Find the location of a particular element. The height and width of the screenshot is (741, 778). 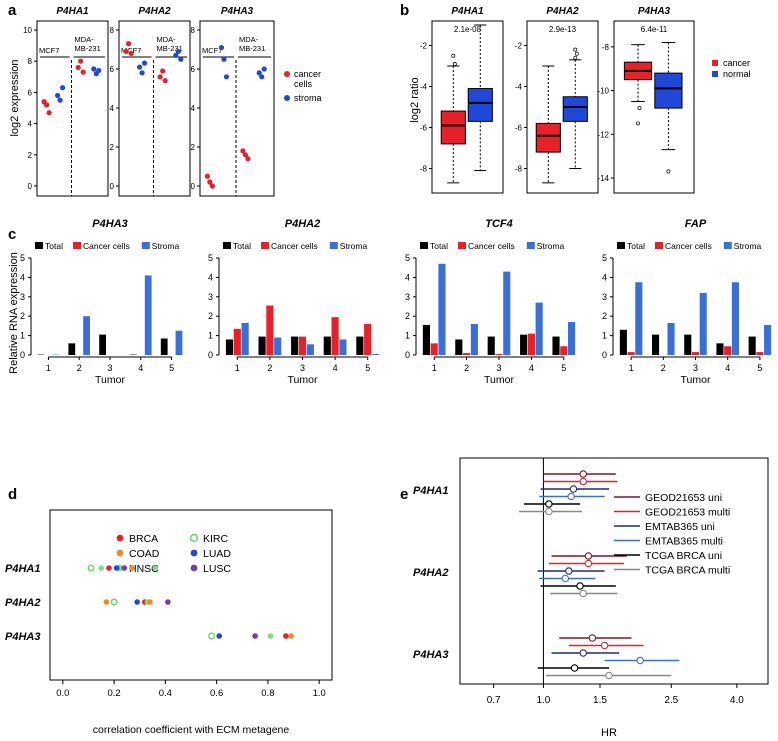

panel-a-ytick-label: 4 is located at coordinates (193, 108).